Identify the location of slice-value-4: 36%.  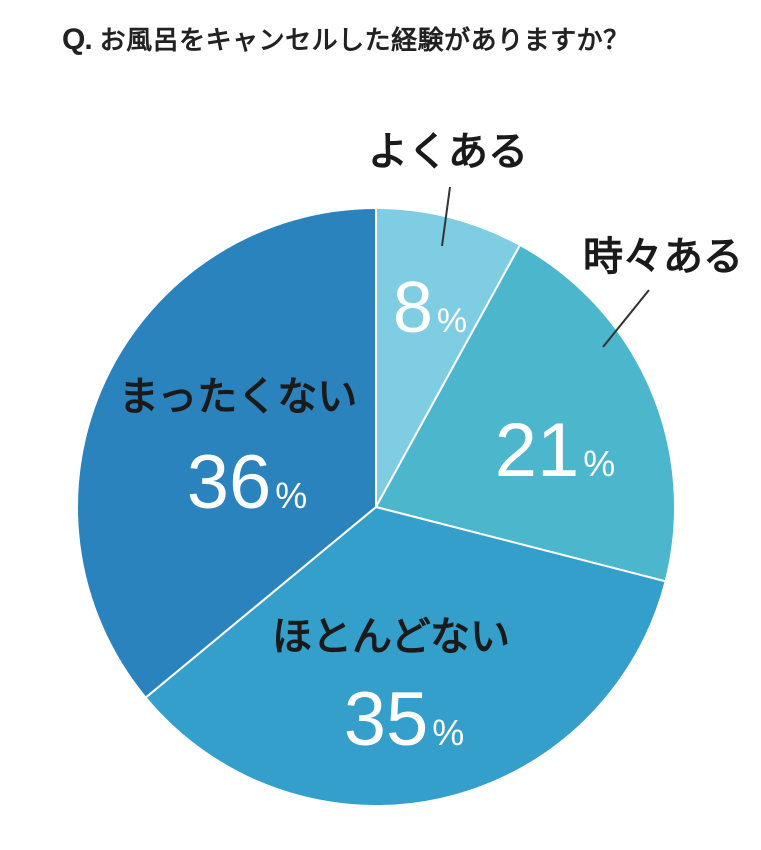
(247, 482).